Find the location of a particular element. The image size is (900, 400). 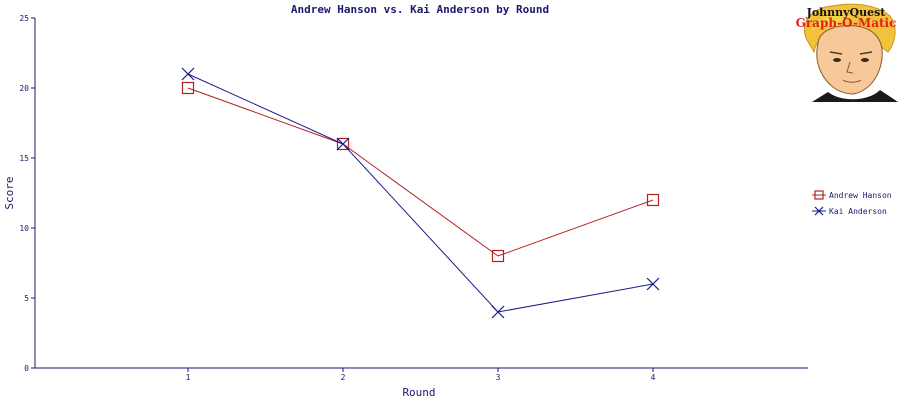

y-axis-label: Score is located at coordinates (9, 192).